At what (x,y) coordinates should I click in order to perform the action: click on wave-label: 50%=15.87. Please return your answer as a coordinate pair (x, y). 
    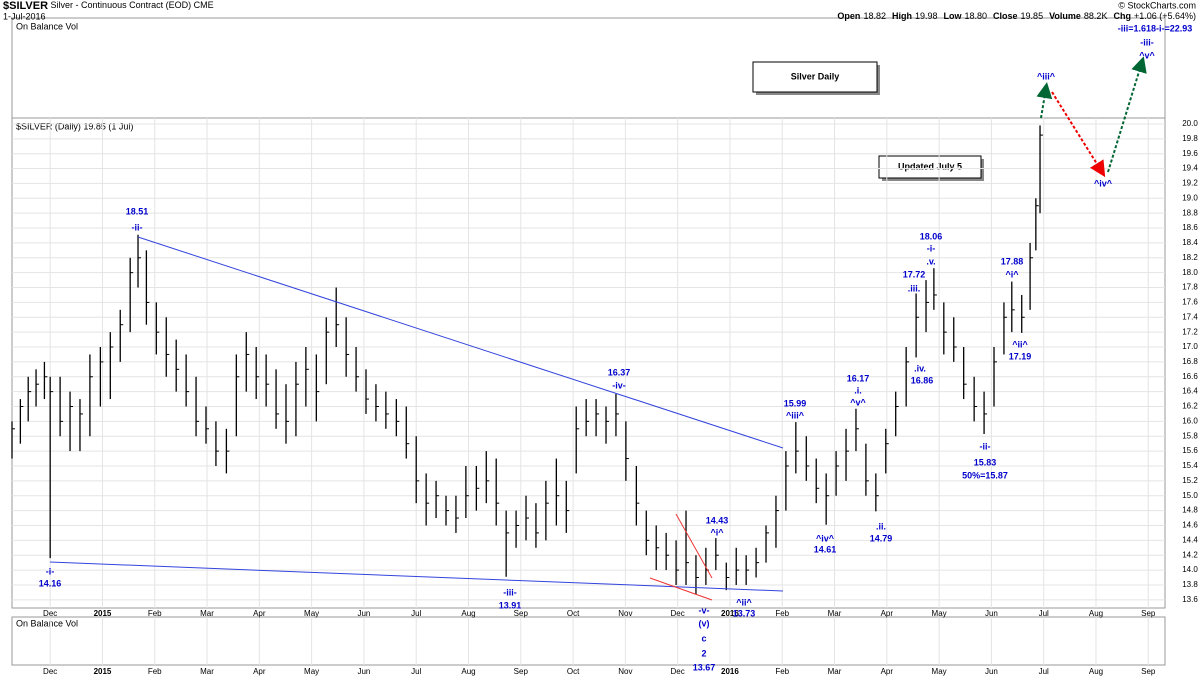
    Looking at the image, I should click on (985, 475).